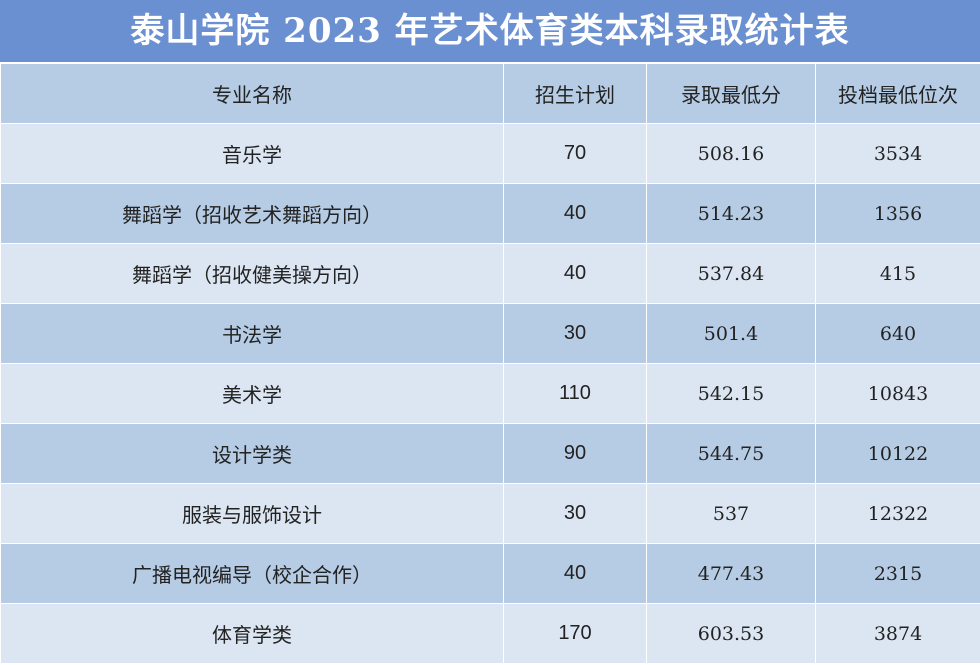 This screenshot has height=665, width=980. What do you see at coordinates (897, 273) in the screenshot?
I see `min-rank-cell: 415` at bounding box center [897, 273].